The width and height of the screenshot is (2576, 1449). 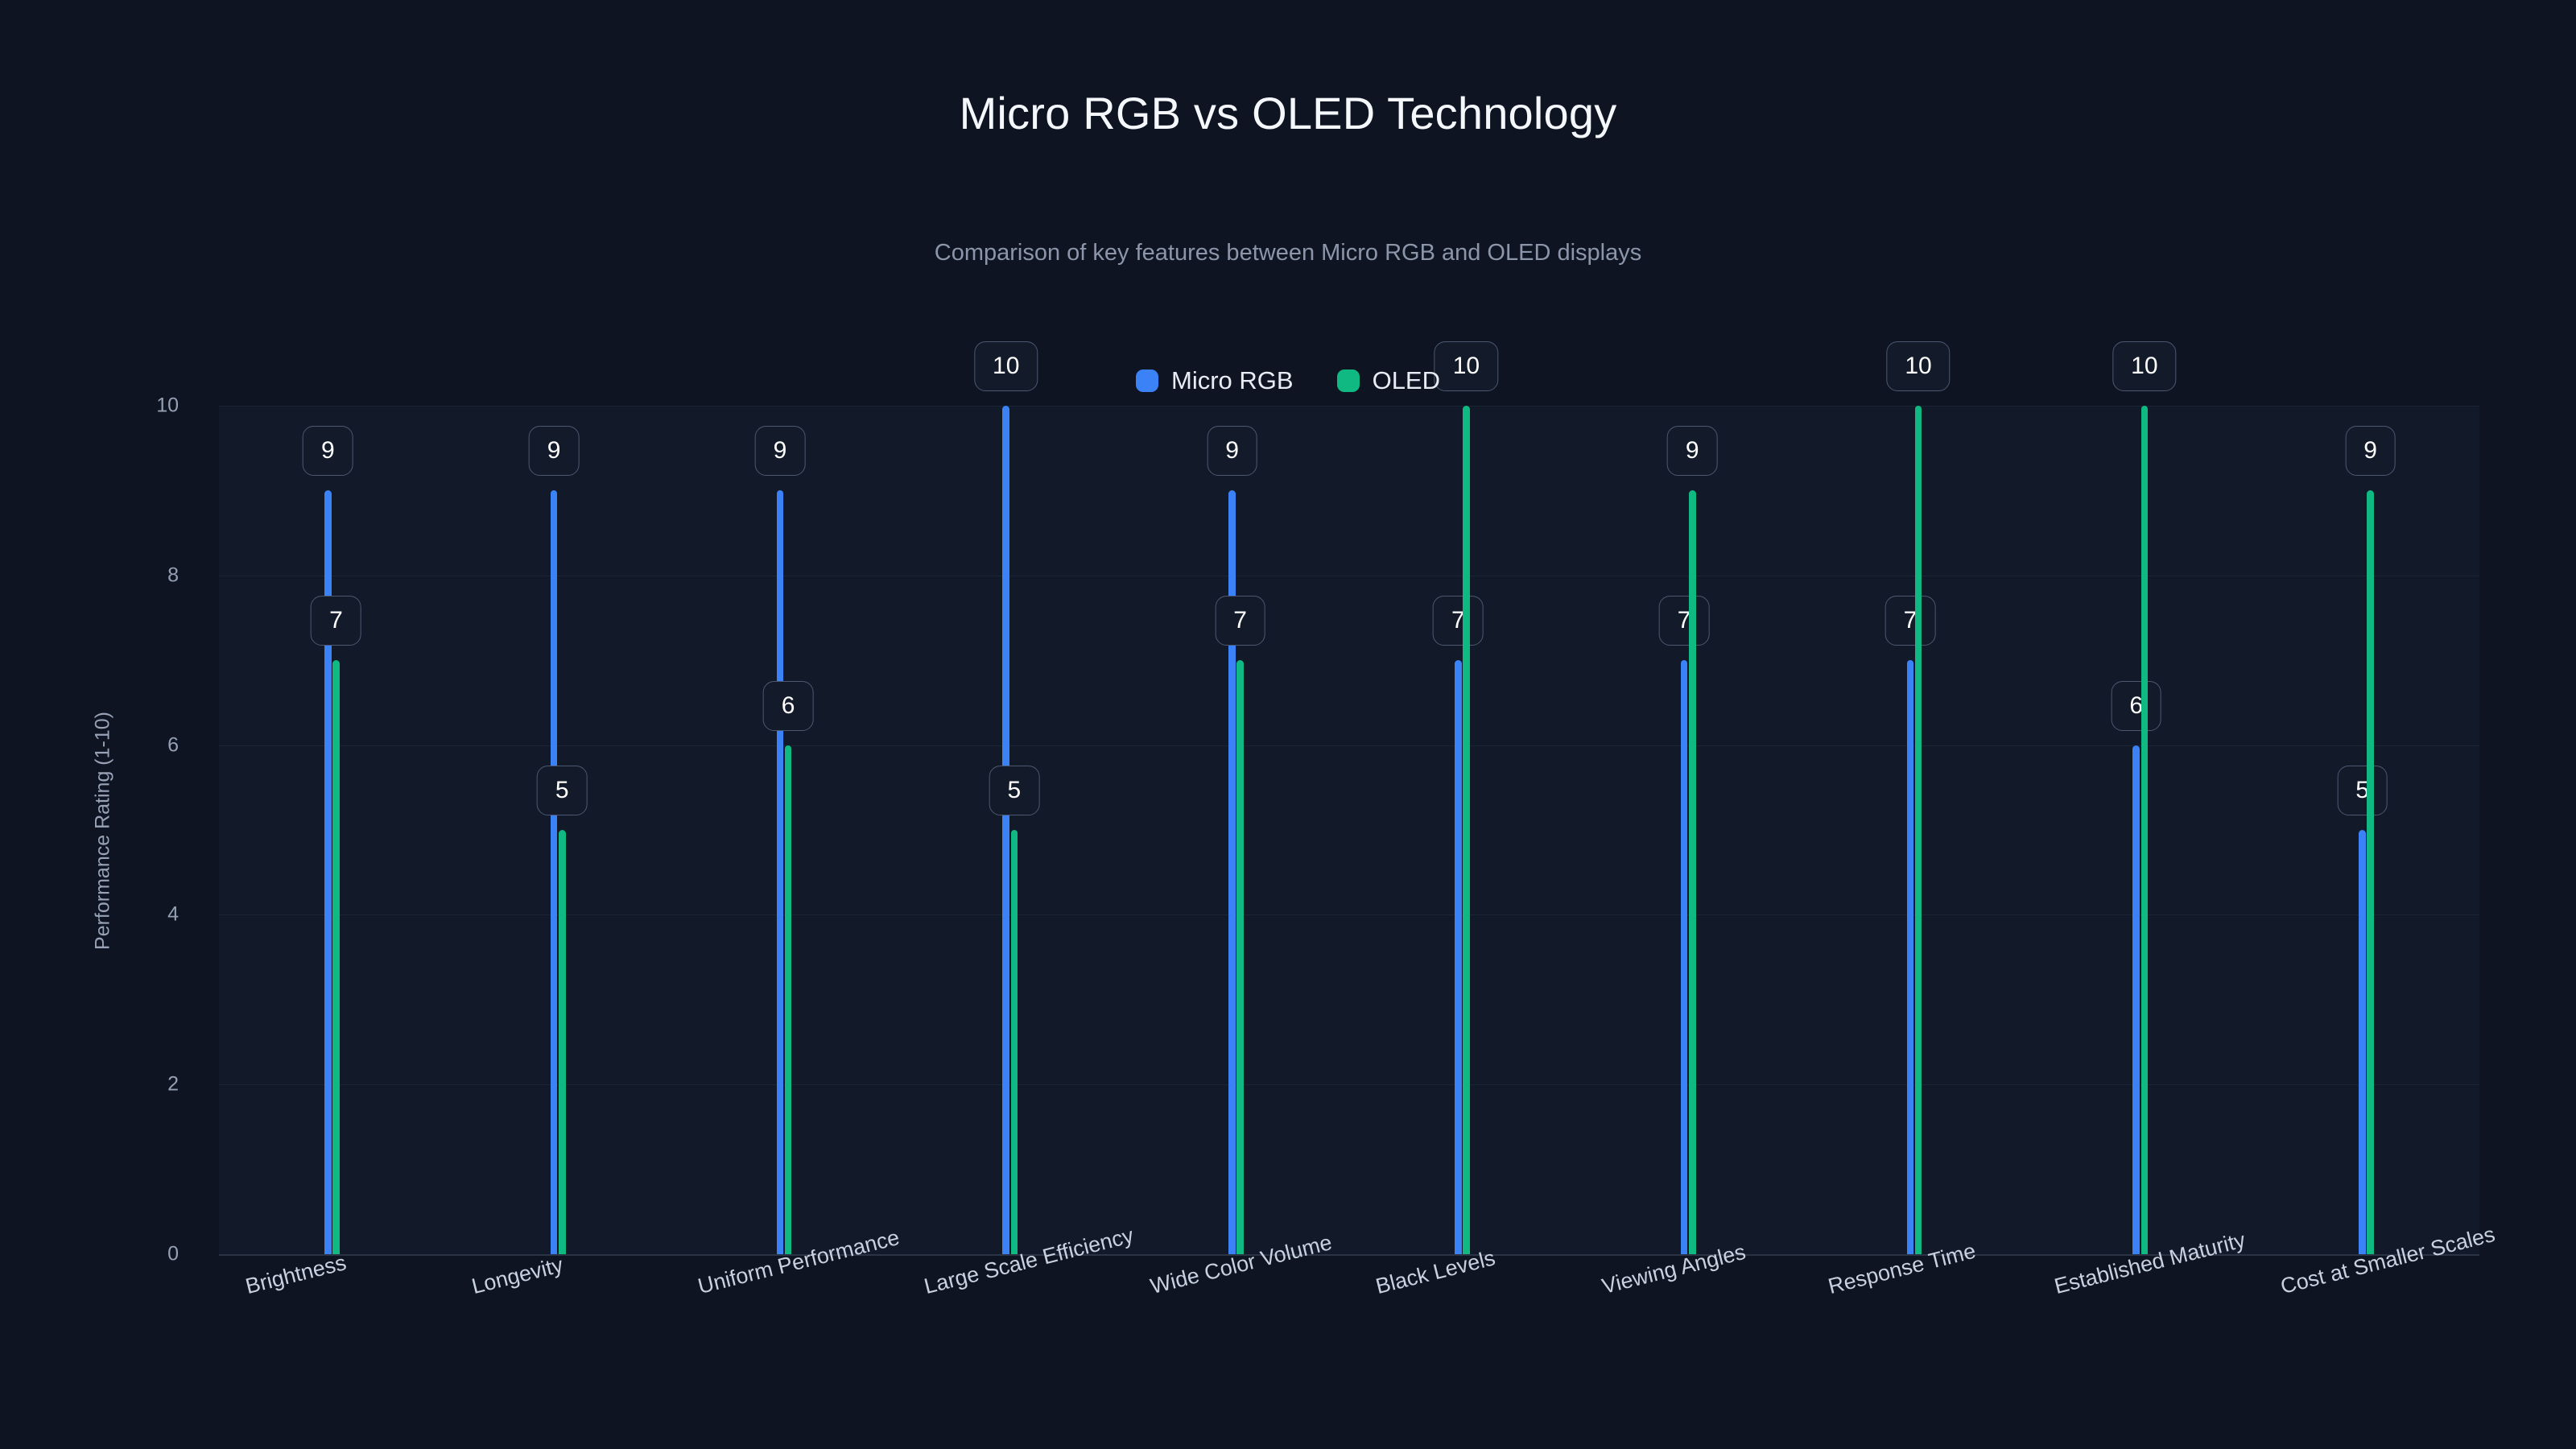 I want to click on x-axis-tick-label: Longevity, so click(x=517, y=1276).